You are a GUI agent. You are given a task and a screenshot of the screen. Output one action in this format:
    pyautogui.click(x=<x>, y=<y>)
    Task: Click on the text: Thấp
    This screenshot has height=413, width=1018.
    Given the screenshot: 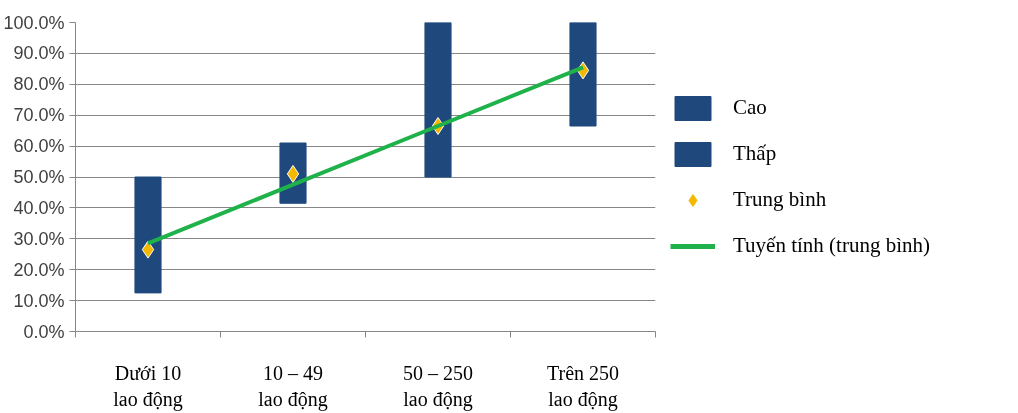 What is the action you would take?
    pyautogui.click(x=755, y=153)
    